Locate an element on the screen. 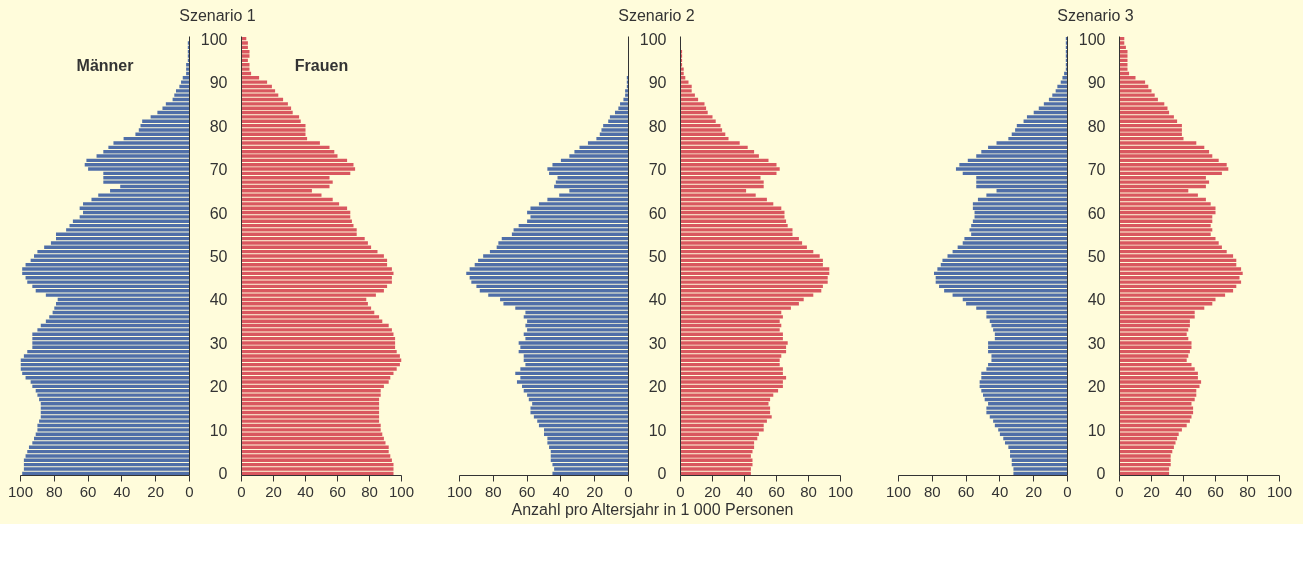 This screenshot has width=1303, height=566. series-label: Frauen is located at coordinates (321, 65).